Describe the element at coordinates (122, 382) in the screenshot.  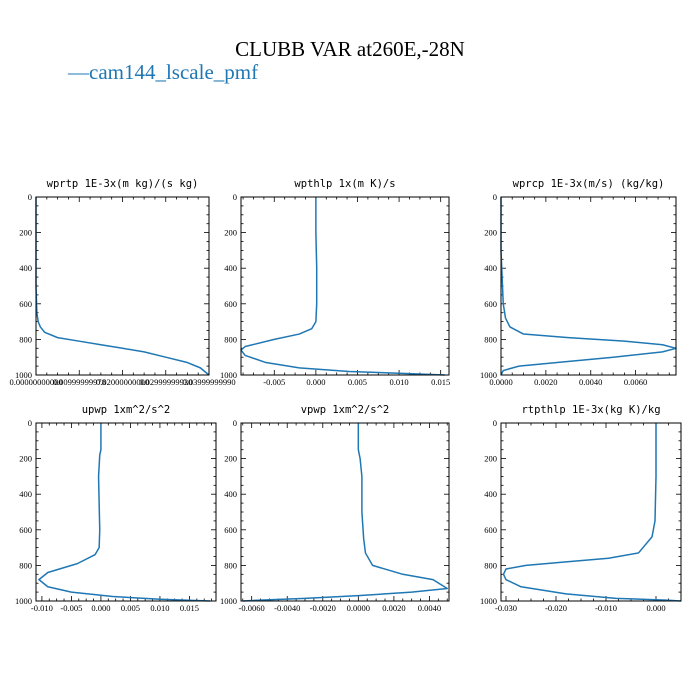
I see `x-tick-label: 0.02000000000` at that location.